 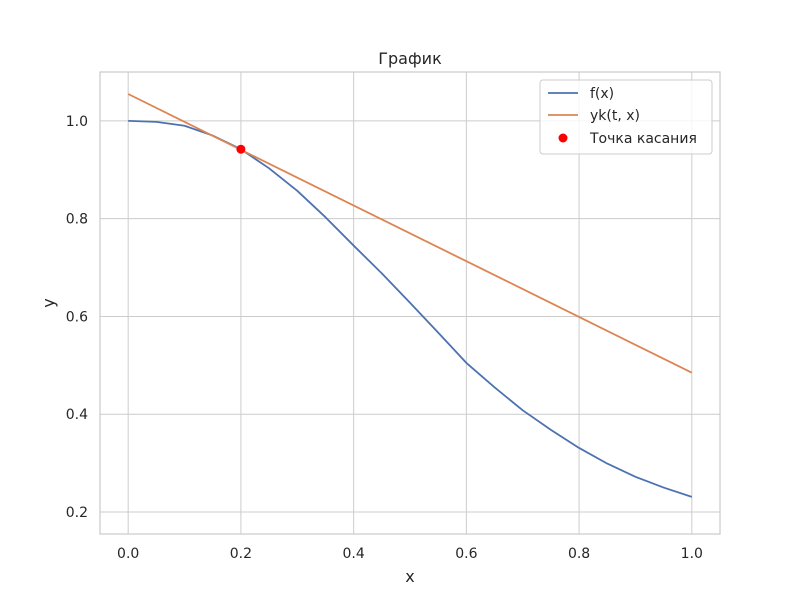 I want to click on y-axis-label: y, so click(x=48, y=302).